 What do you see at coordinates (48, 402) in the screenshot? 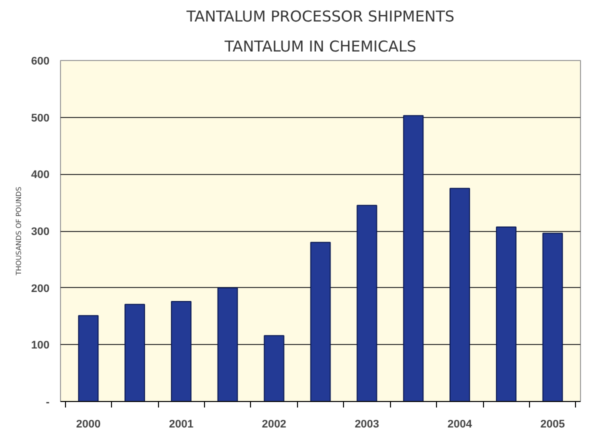
I see `y-tick-label: -` at bounding box center [48, 402].